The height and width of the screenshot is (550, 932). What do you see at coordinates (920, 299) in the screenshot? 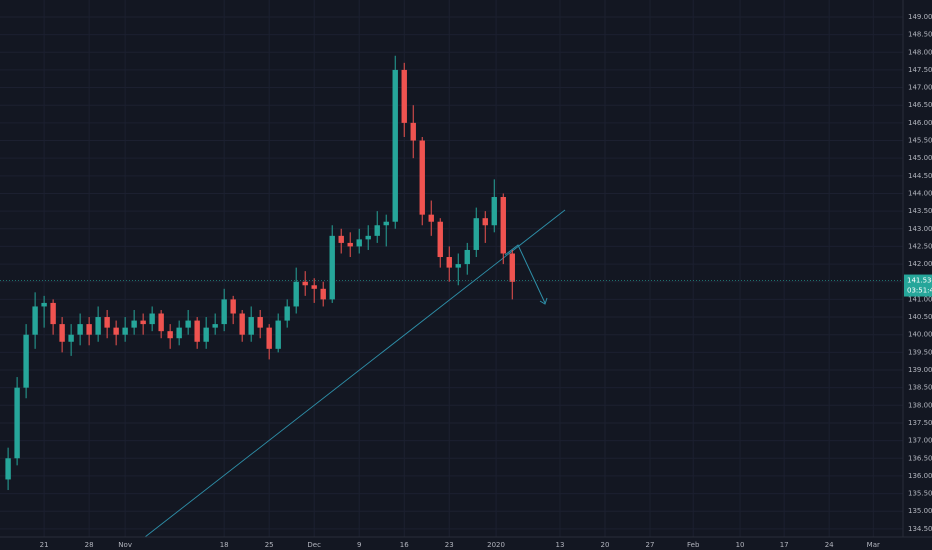
I see `y-tick-label: 141.000` at bounding box center [920, 299].